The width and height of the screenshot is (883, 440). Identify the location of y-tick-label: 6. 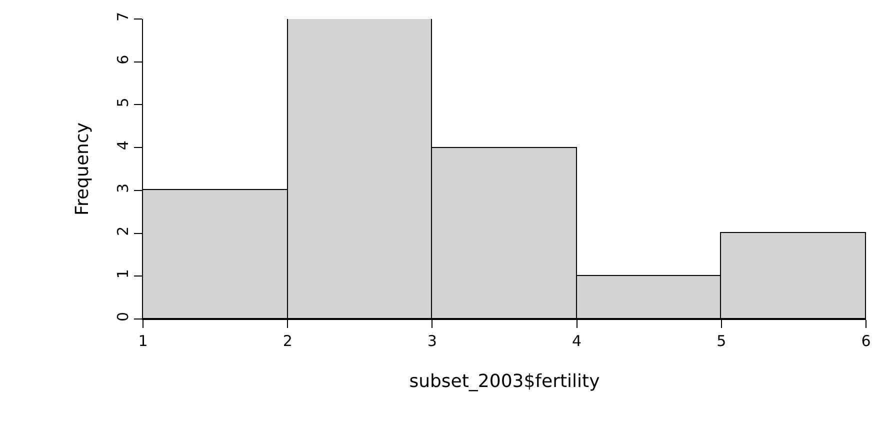
(123, 59).